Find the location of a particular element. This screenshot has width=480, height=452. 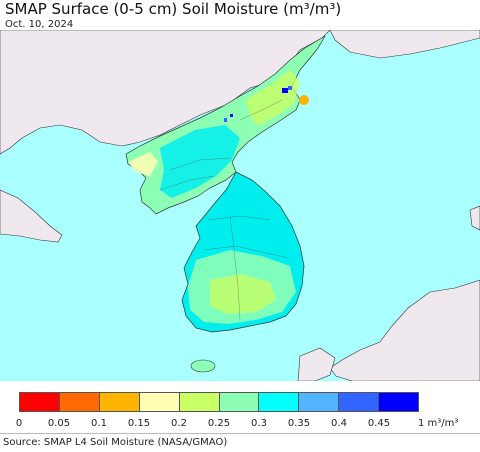

legend-ticks: 0 0.05 0.1 0.15 0.2 0.25 0.3 0.35 0.4 0.45 is located at coordinates (247, 425).